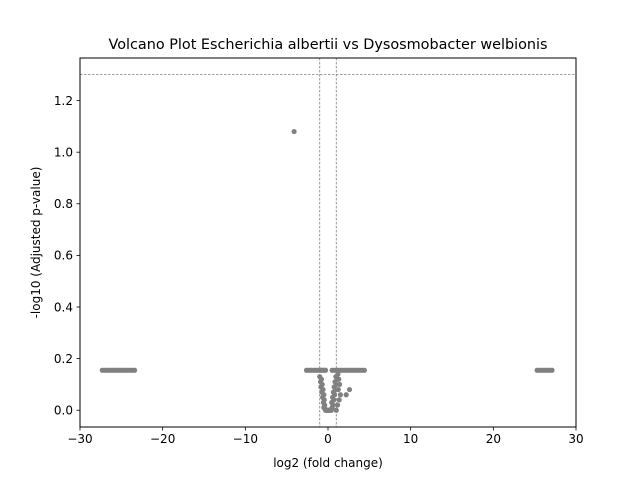 The image size is (640, 480). Describe the element at coordinates (63, 204) in the screenshot. I see `y-tick-label: 0.8` at that location.